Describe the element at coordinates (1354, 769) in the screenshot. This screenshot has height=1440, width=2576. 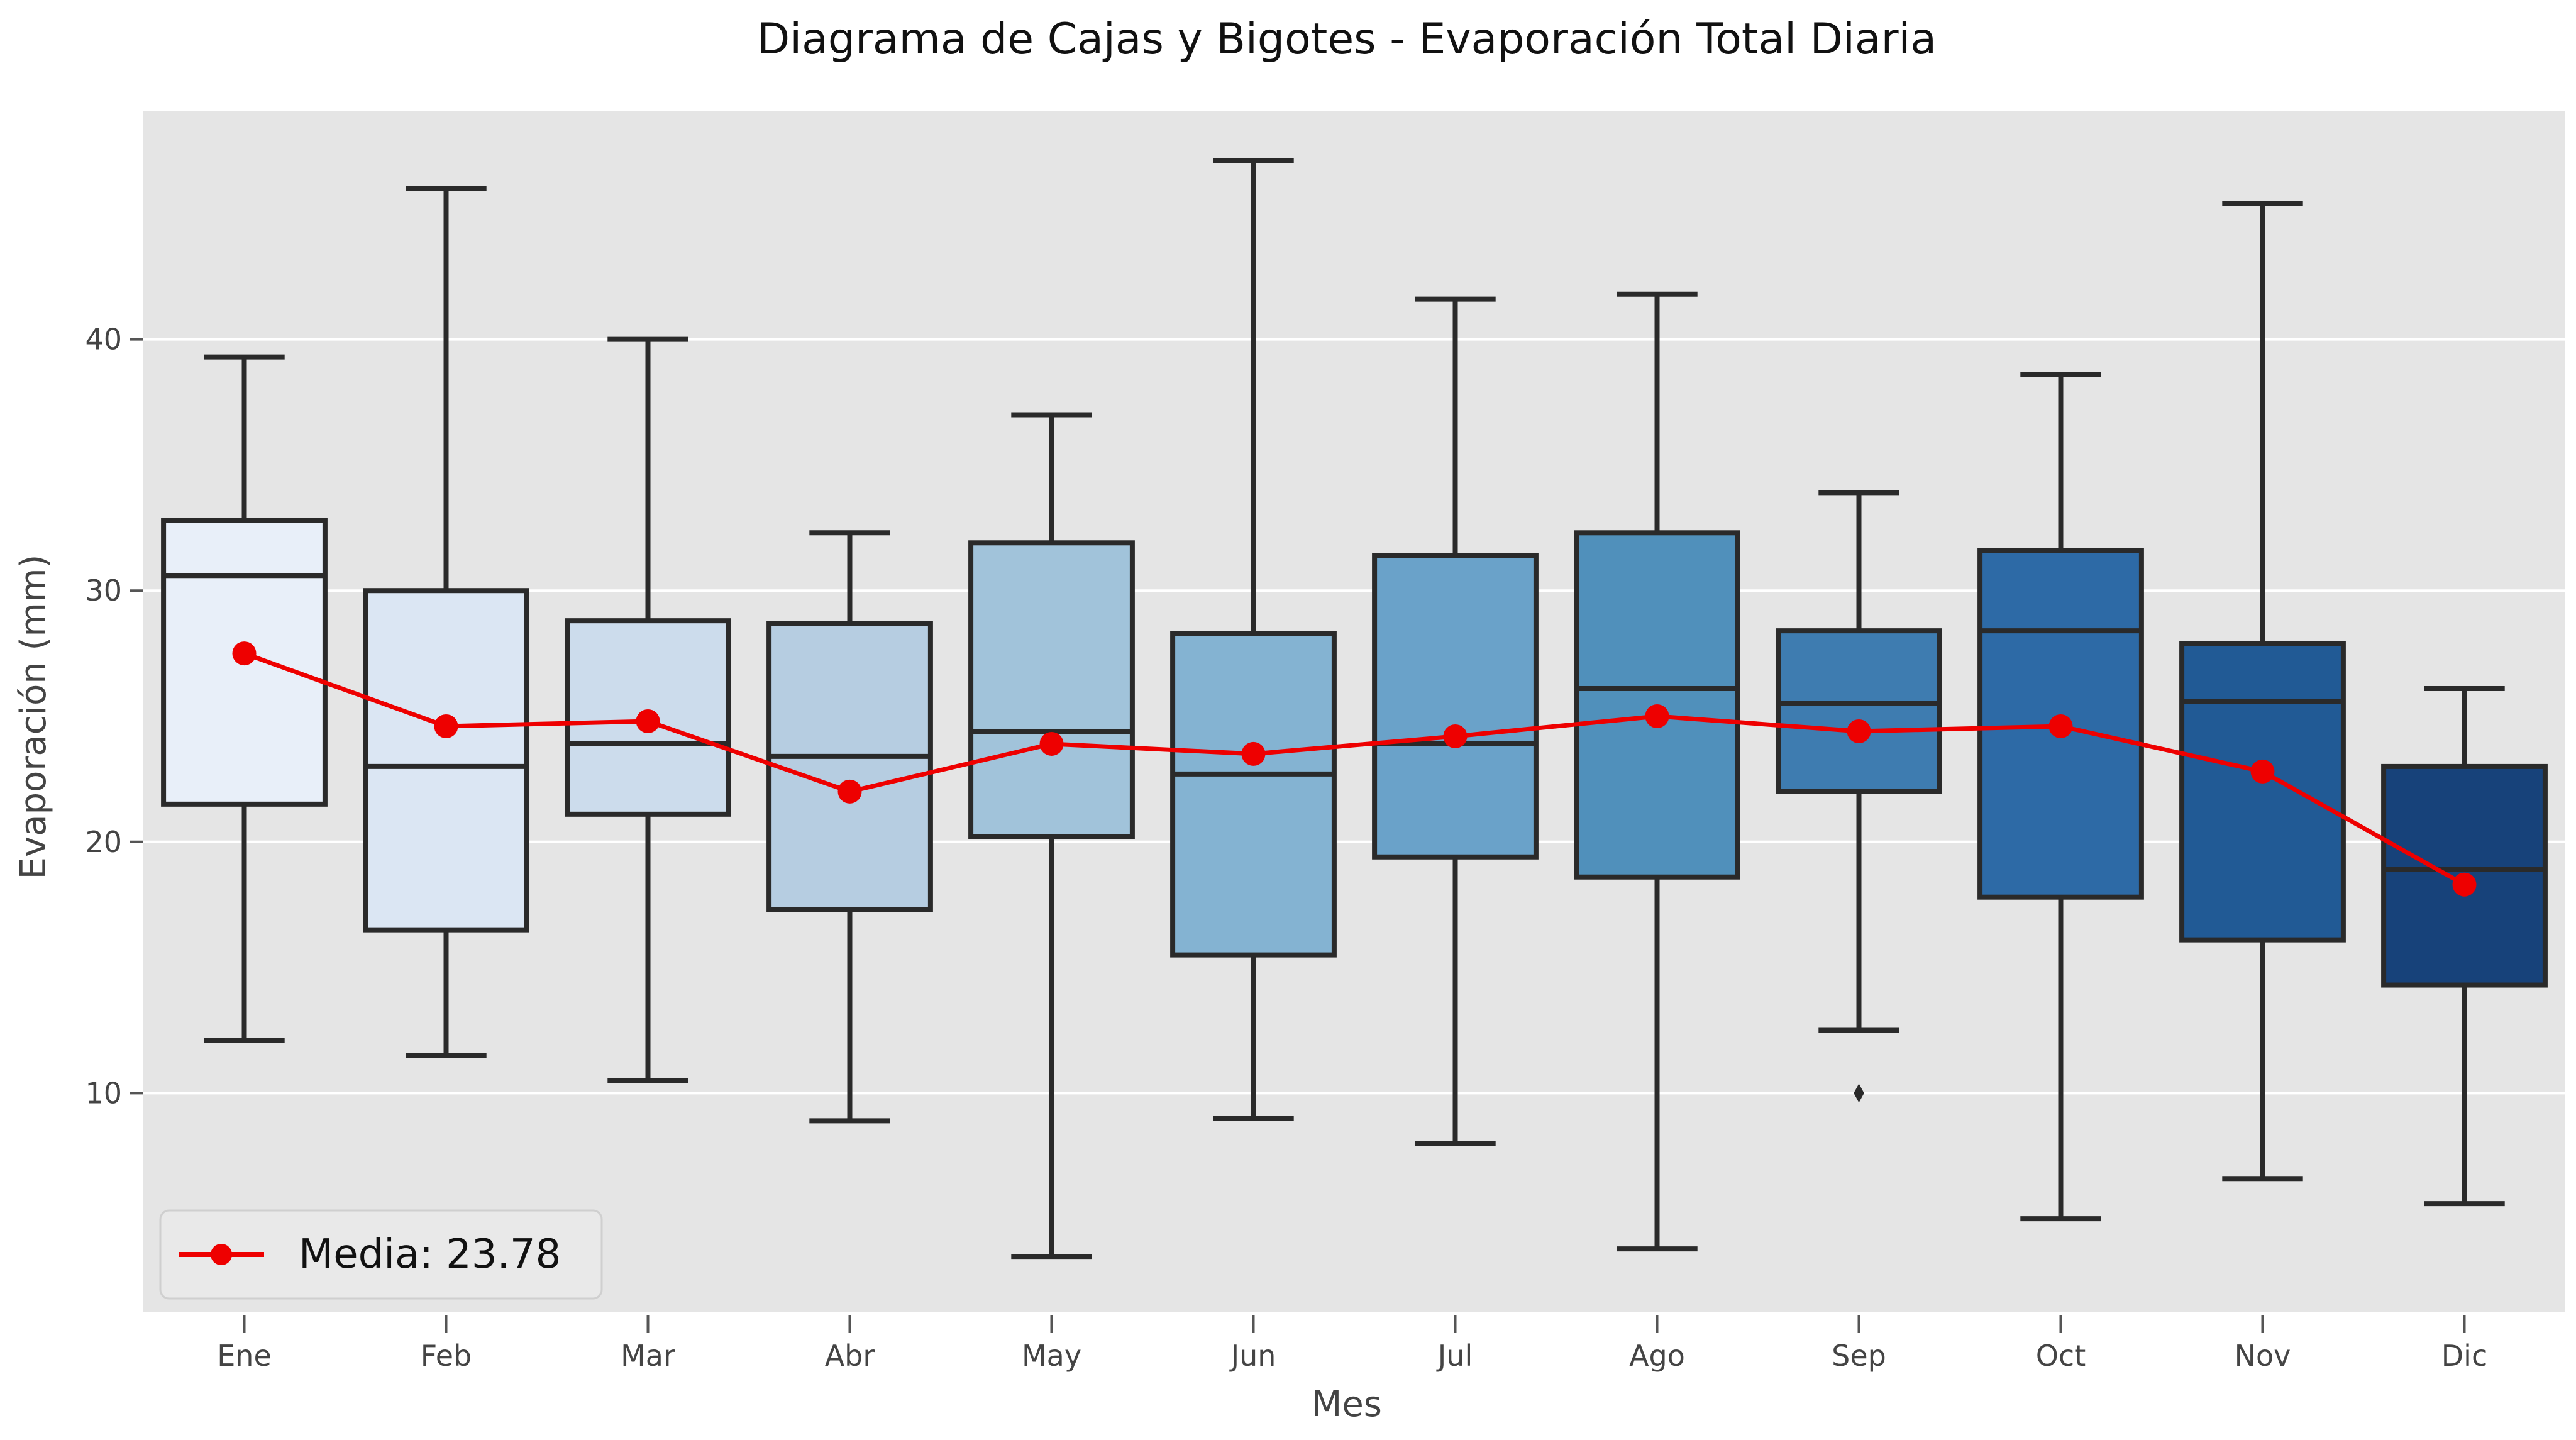
I see `mean-line` at that location.